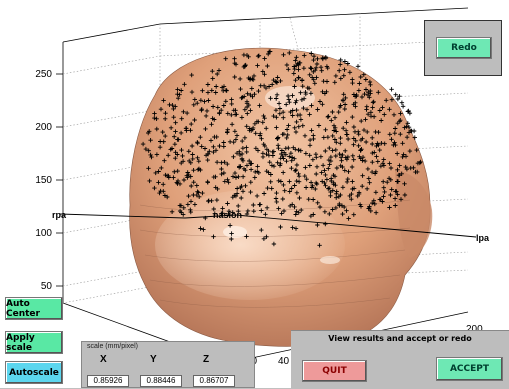  Describe the element at coordinates (469, 369) in the screenshot. I see `accept-button: ACCEPT` at that location.